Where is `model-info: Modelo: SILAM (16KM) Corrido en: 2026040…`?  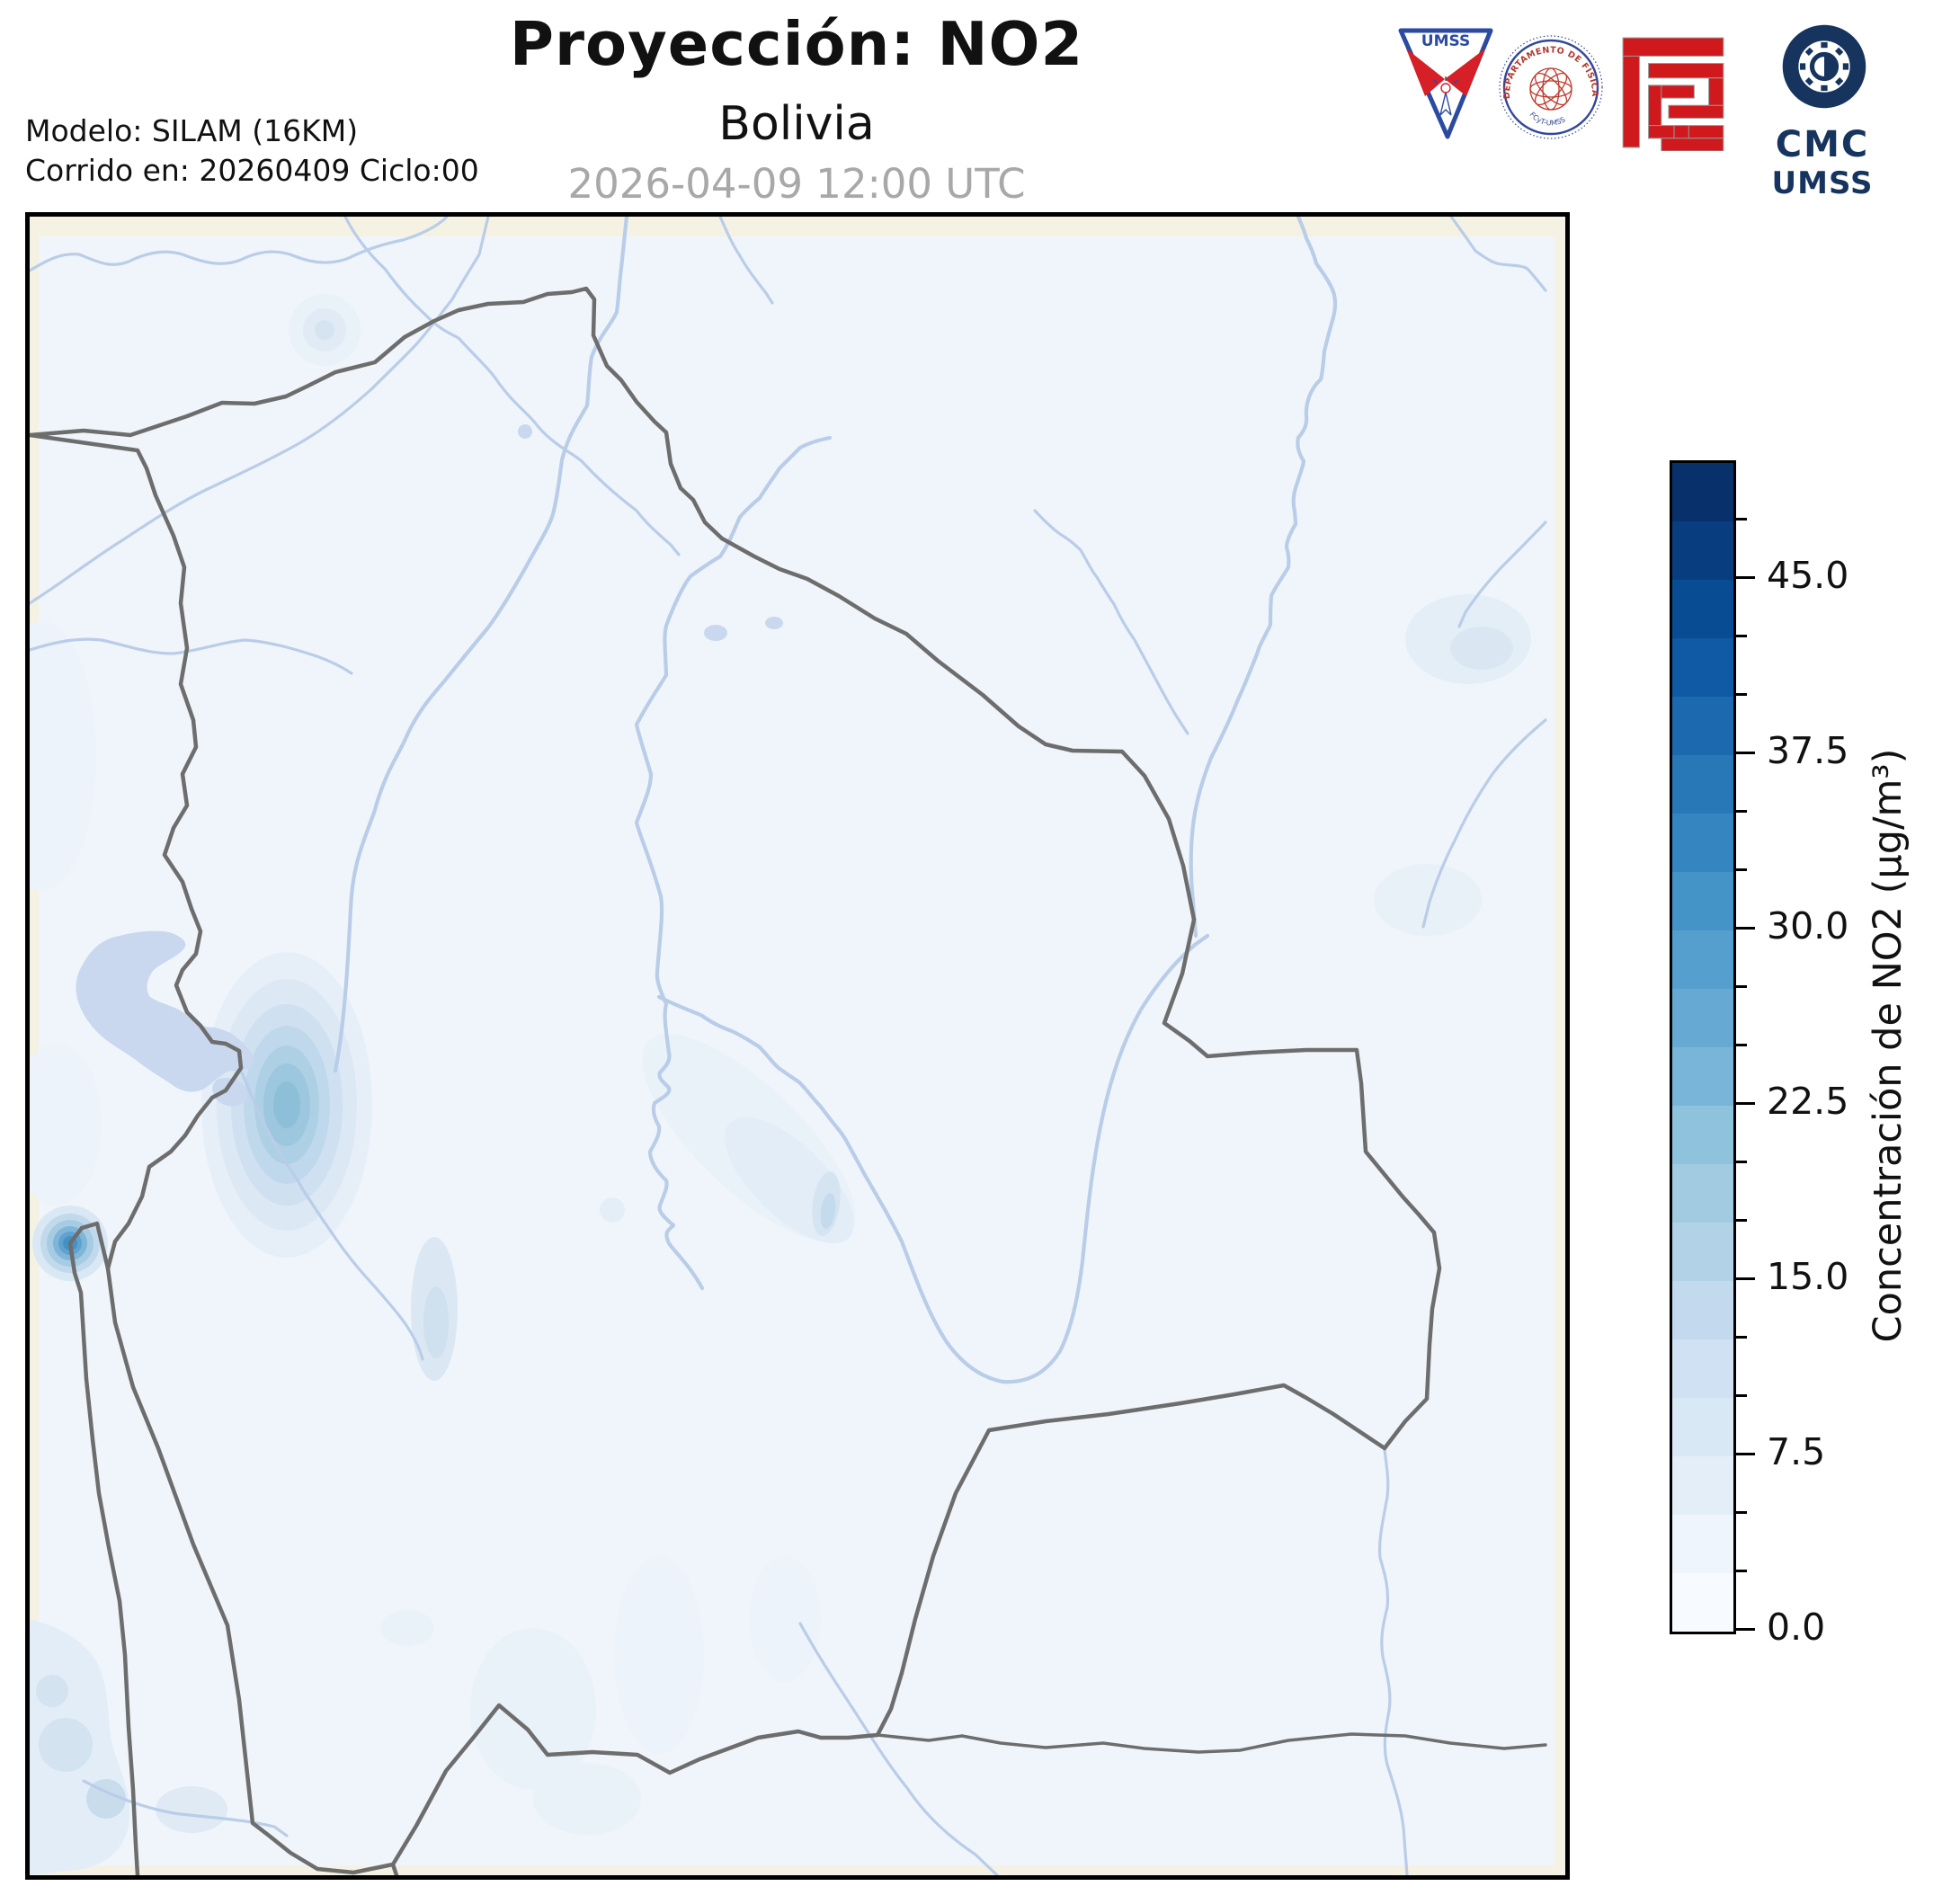 model-info: Modelo: SILAM (16KM) Corrido en: 2026040… is located at coordinates (252, 151).